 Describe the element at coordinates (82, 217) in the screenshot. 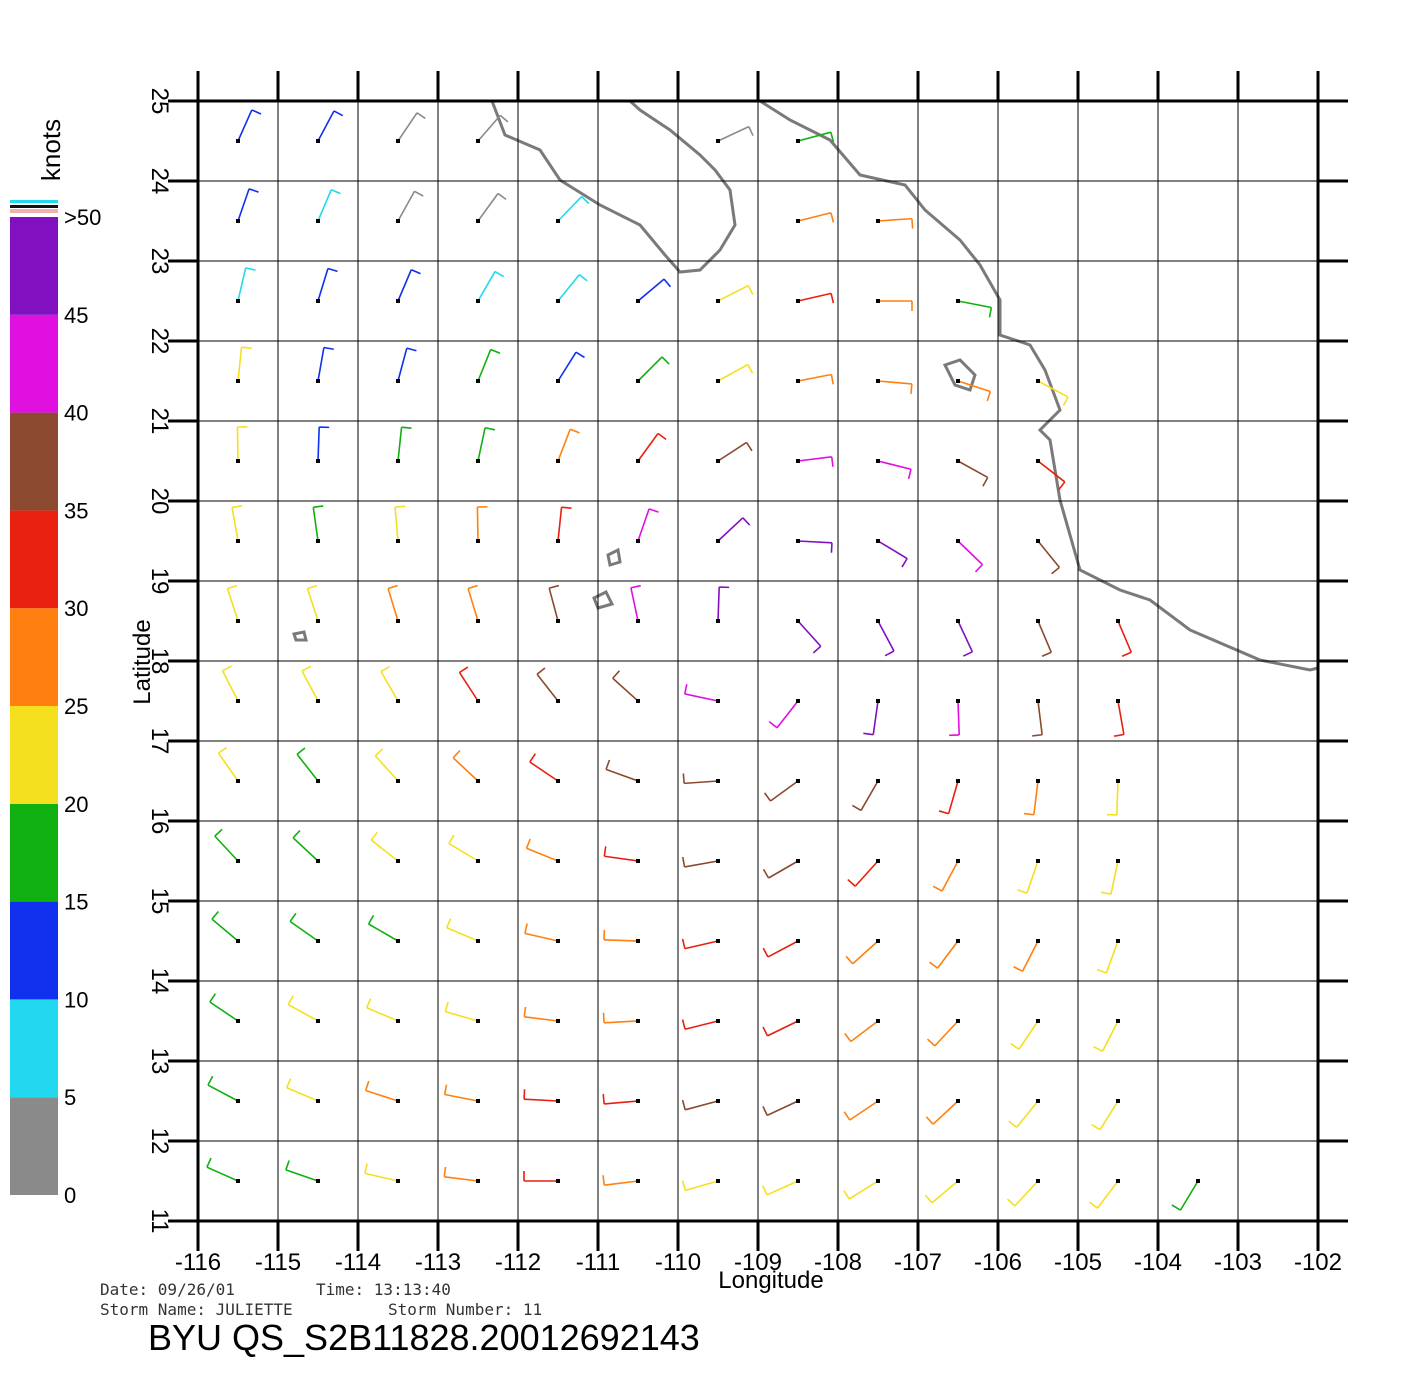

I see `colorbar-tick-label: >50` at that location.